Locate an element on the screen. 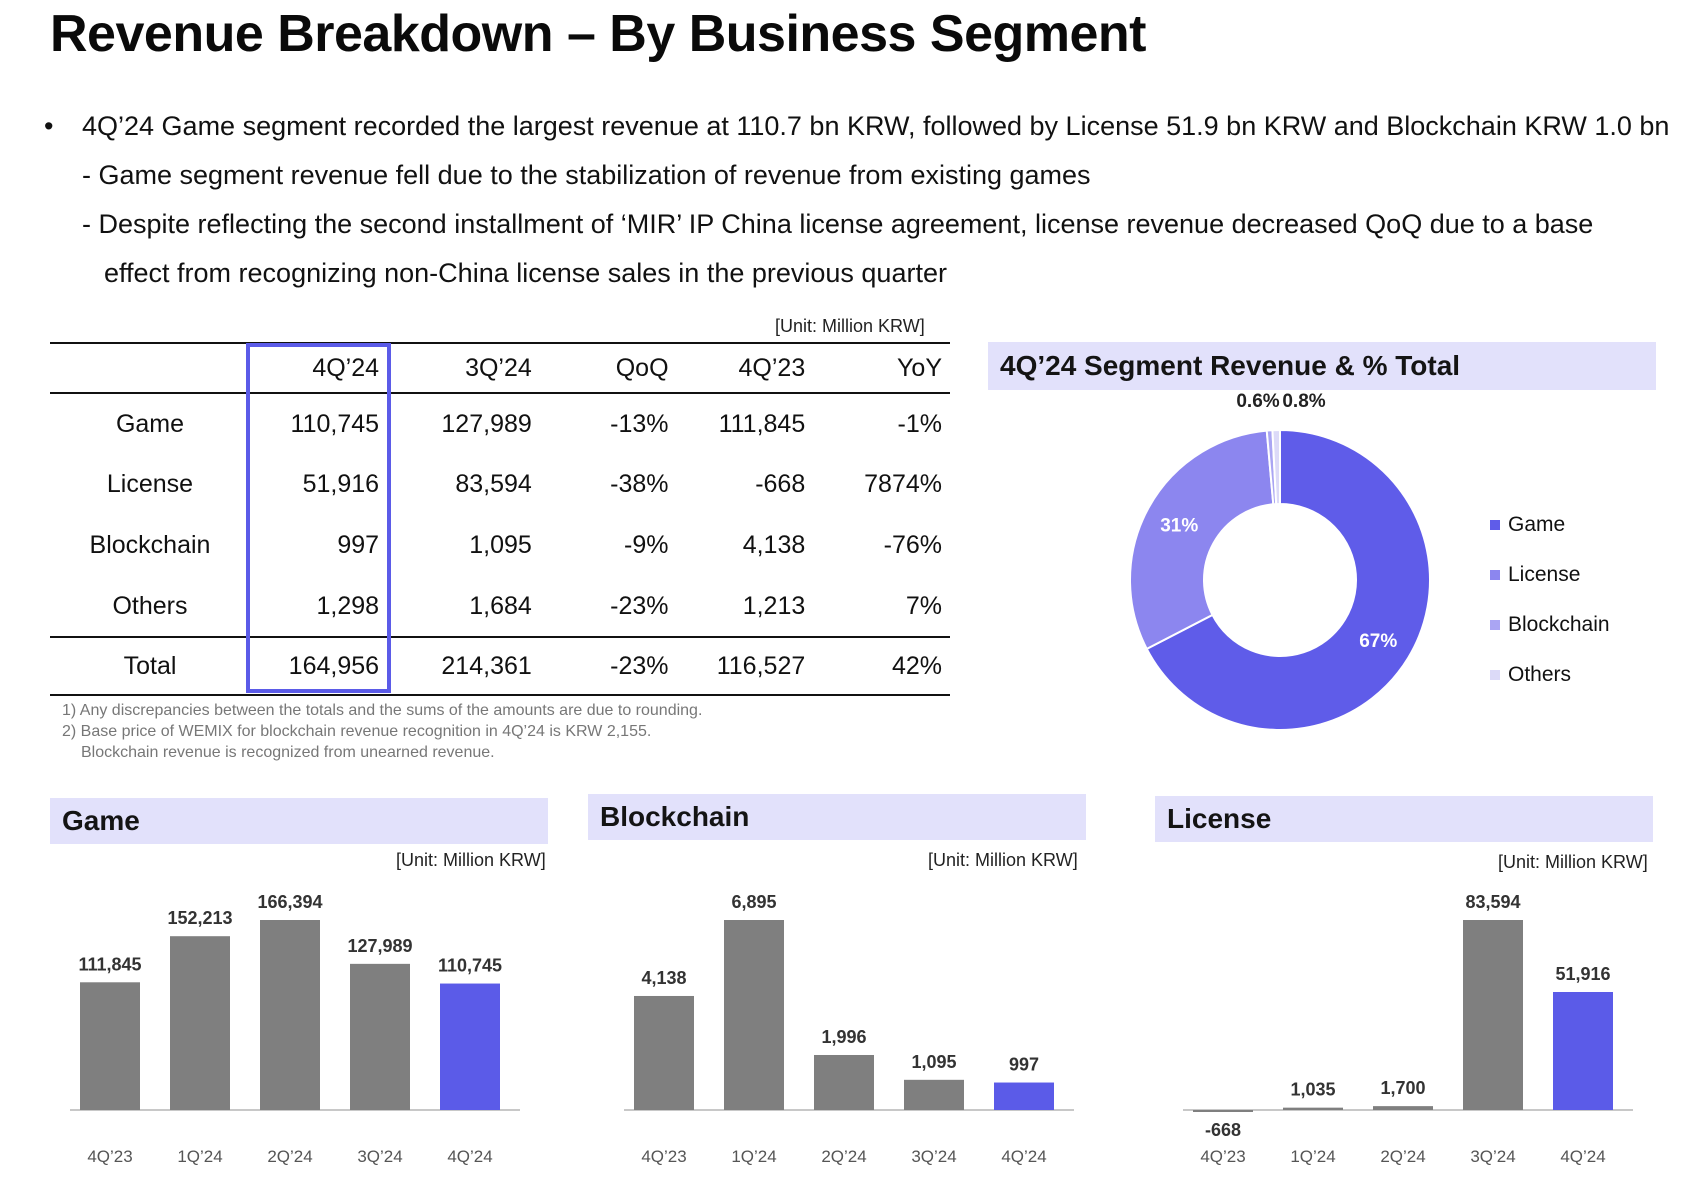 The width and height of the screenshot is (1684, 1190). legend-label: Others is located at coordinates (1540, 674).